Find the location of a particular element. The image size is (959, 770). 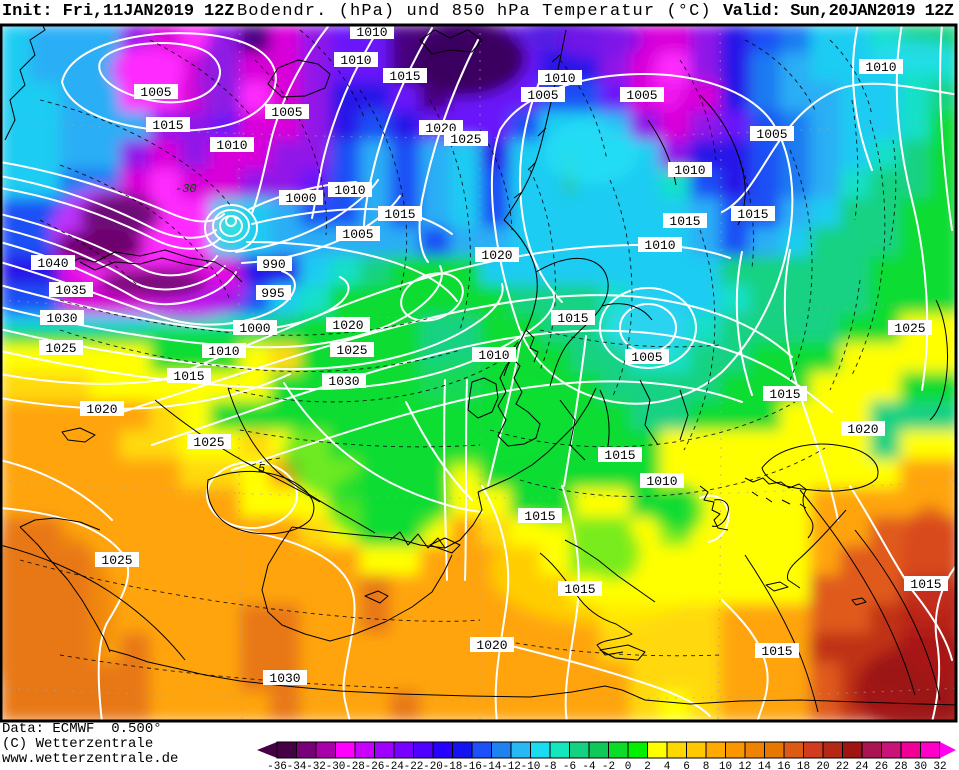

svg-text: -26 is located at coordinates (375, 765).